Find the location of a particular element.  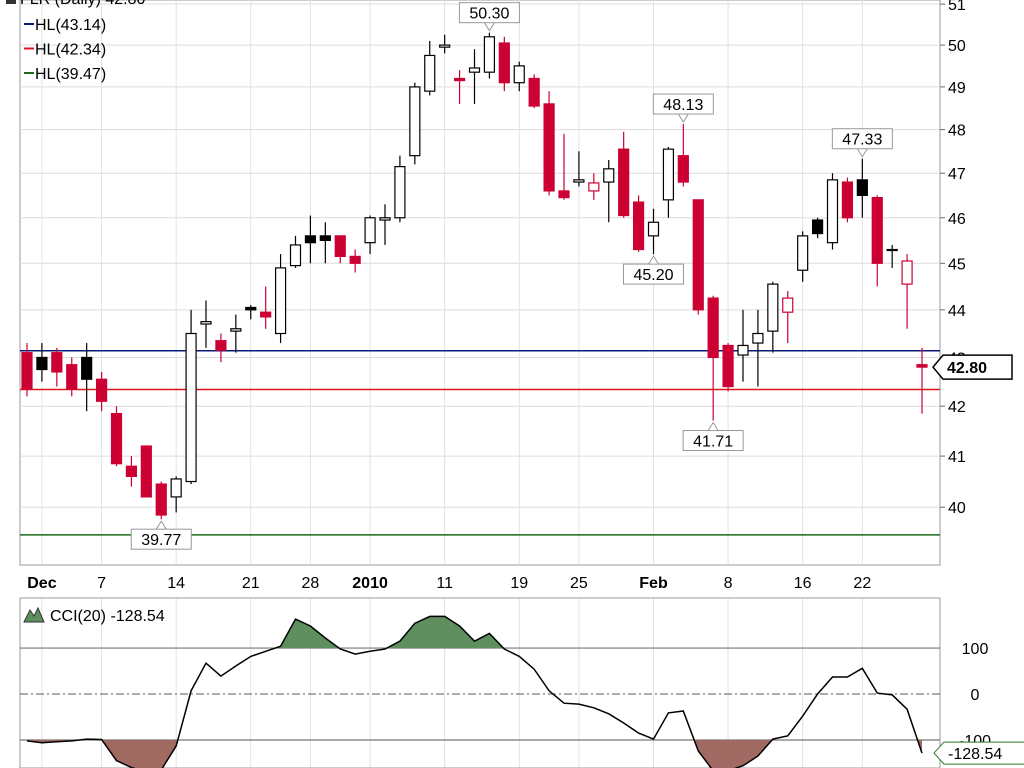

x-tick-label: 22 is located at coordinates (862, 583).